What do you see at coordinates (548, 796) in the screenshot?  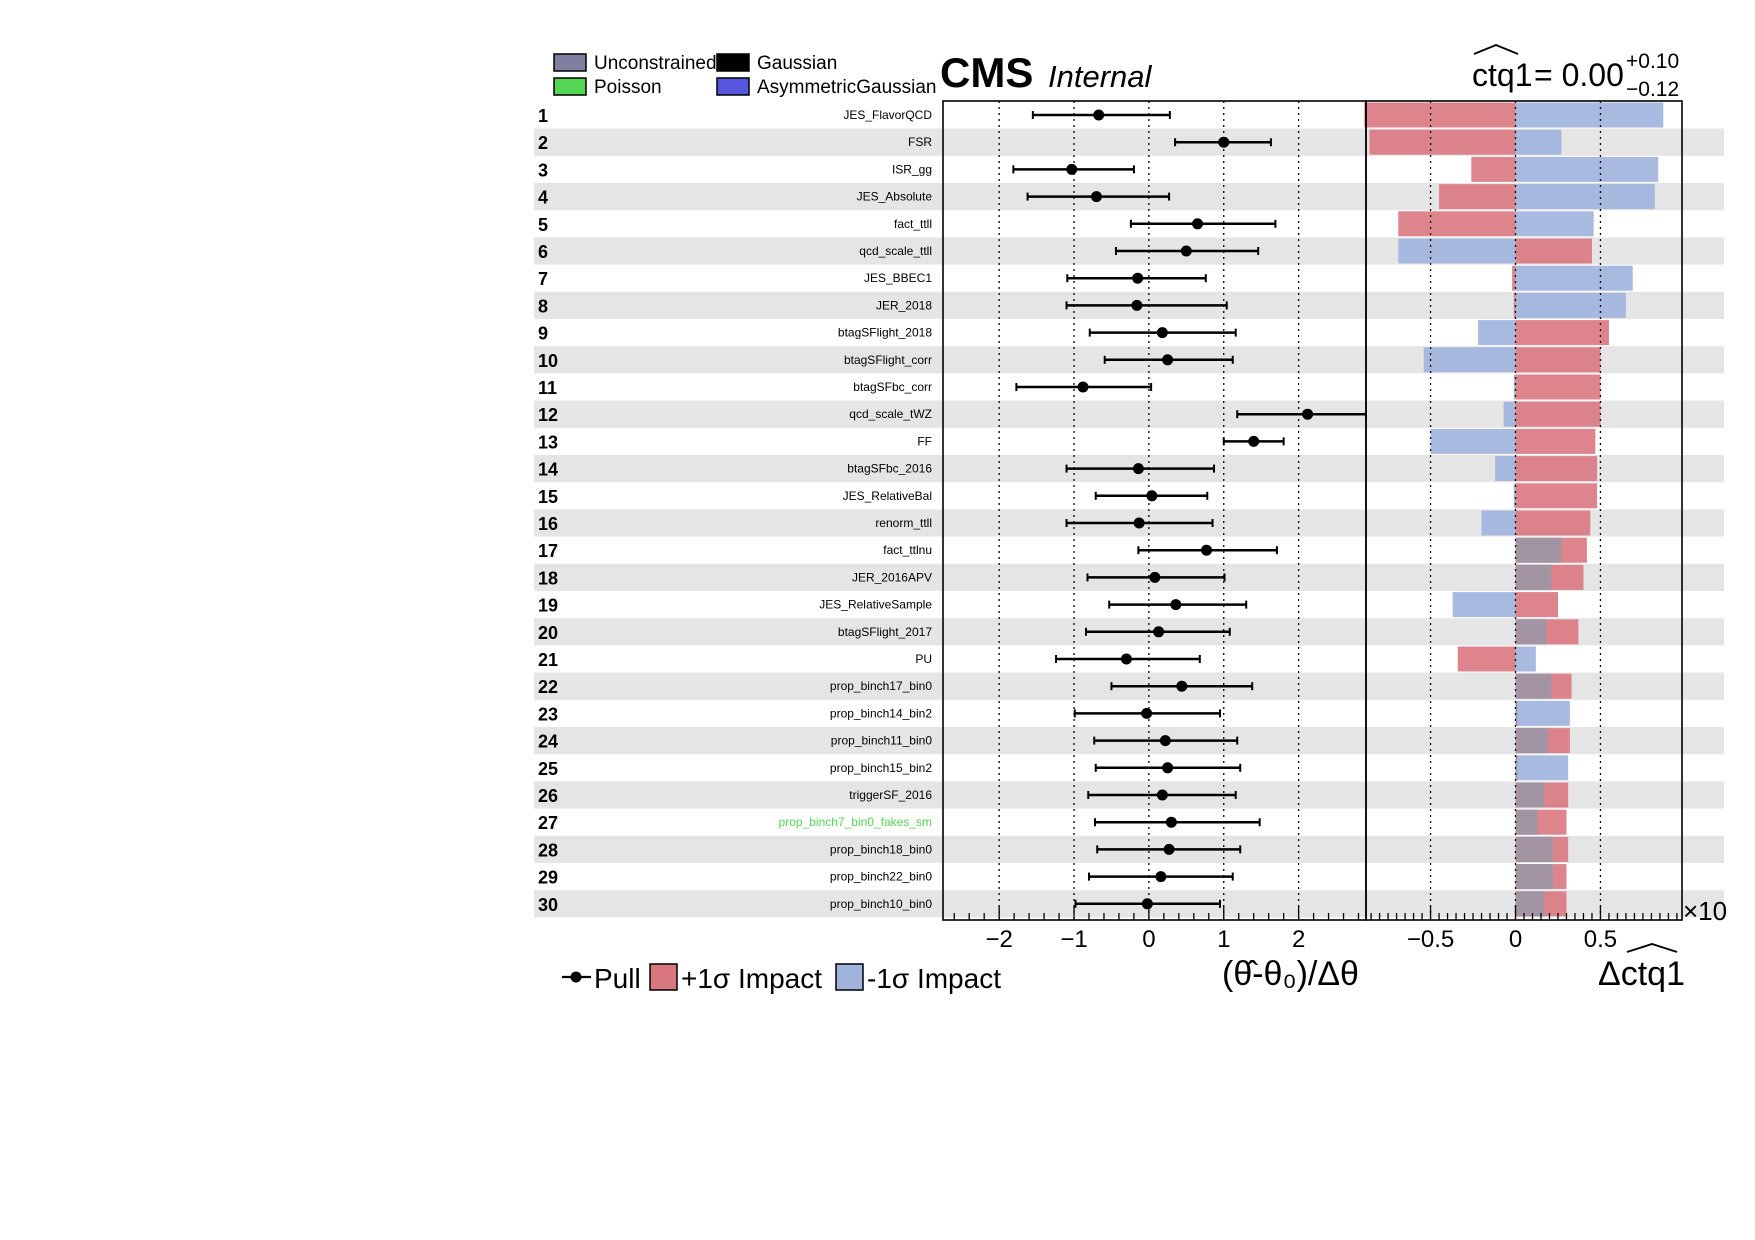 I see `rank-label: 26` at bounding box center [548, 796].